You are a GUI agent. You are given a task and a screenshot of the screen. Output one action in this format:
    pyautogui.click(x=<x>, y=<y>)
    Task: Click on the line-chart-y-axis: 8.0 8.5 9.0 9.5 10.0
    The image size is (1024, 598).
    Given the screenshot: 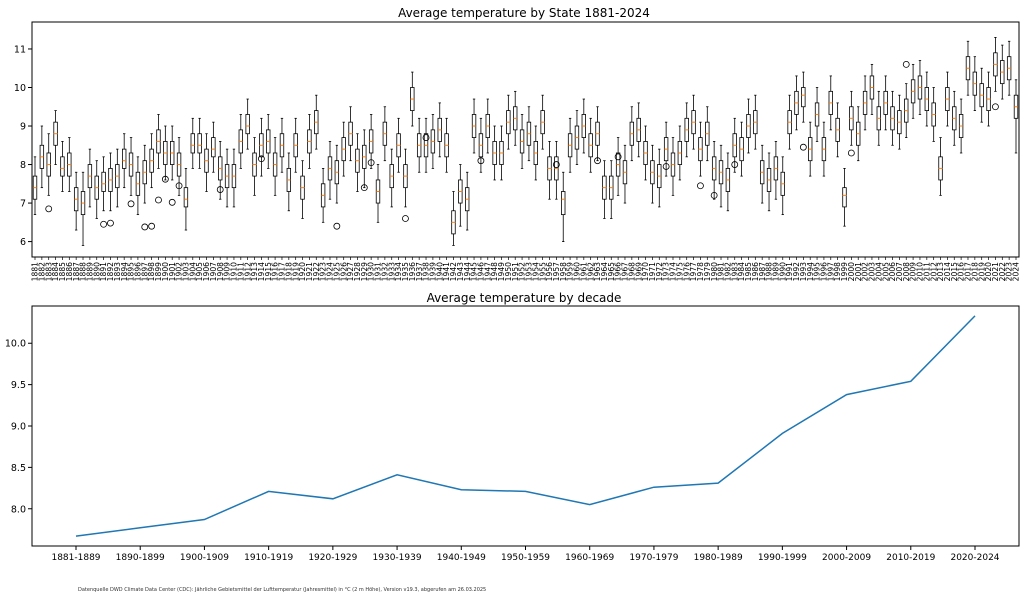 What is the action you would take?
    pyautogui.click(x=18, y=427)
    